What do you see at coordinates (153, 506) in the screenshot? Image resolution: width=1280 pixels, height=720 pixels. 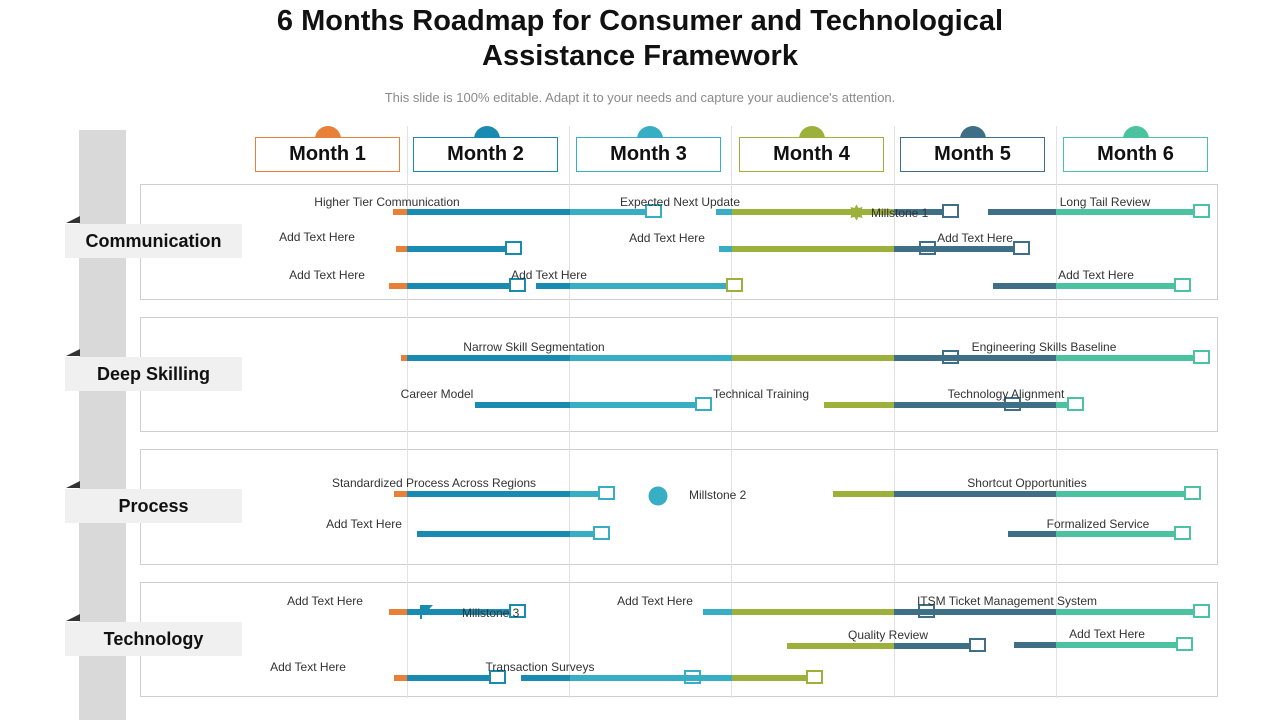 I see `row-label-process: Process` at bounding box center [153, 506].